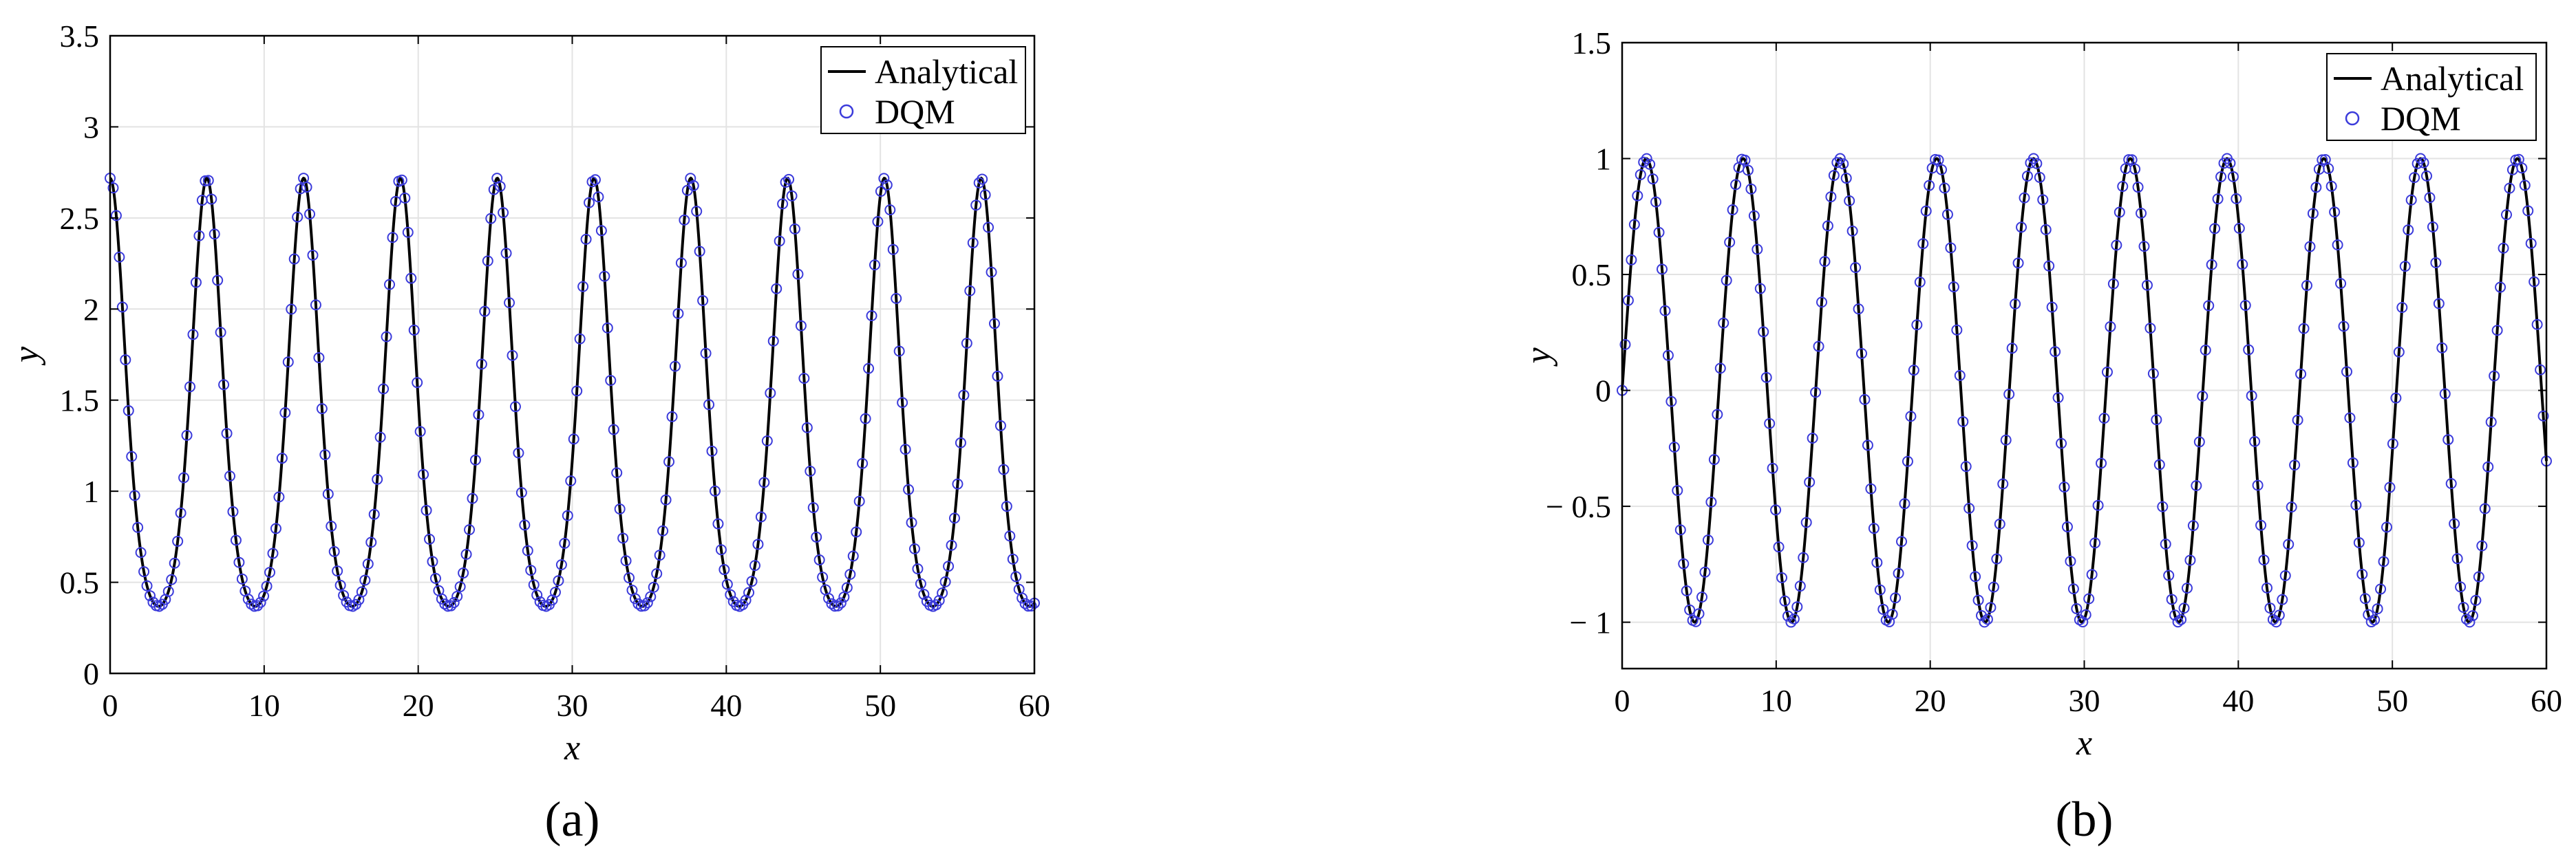  Describe the element at coordinates (915, 111) in the screenshot. I see `legend-label: DQM` at that location.